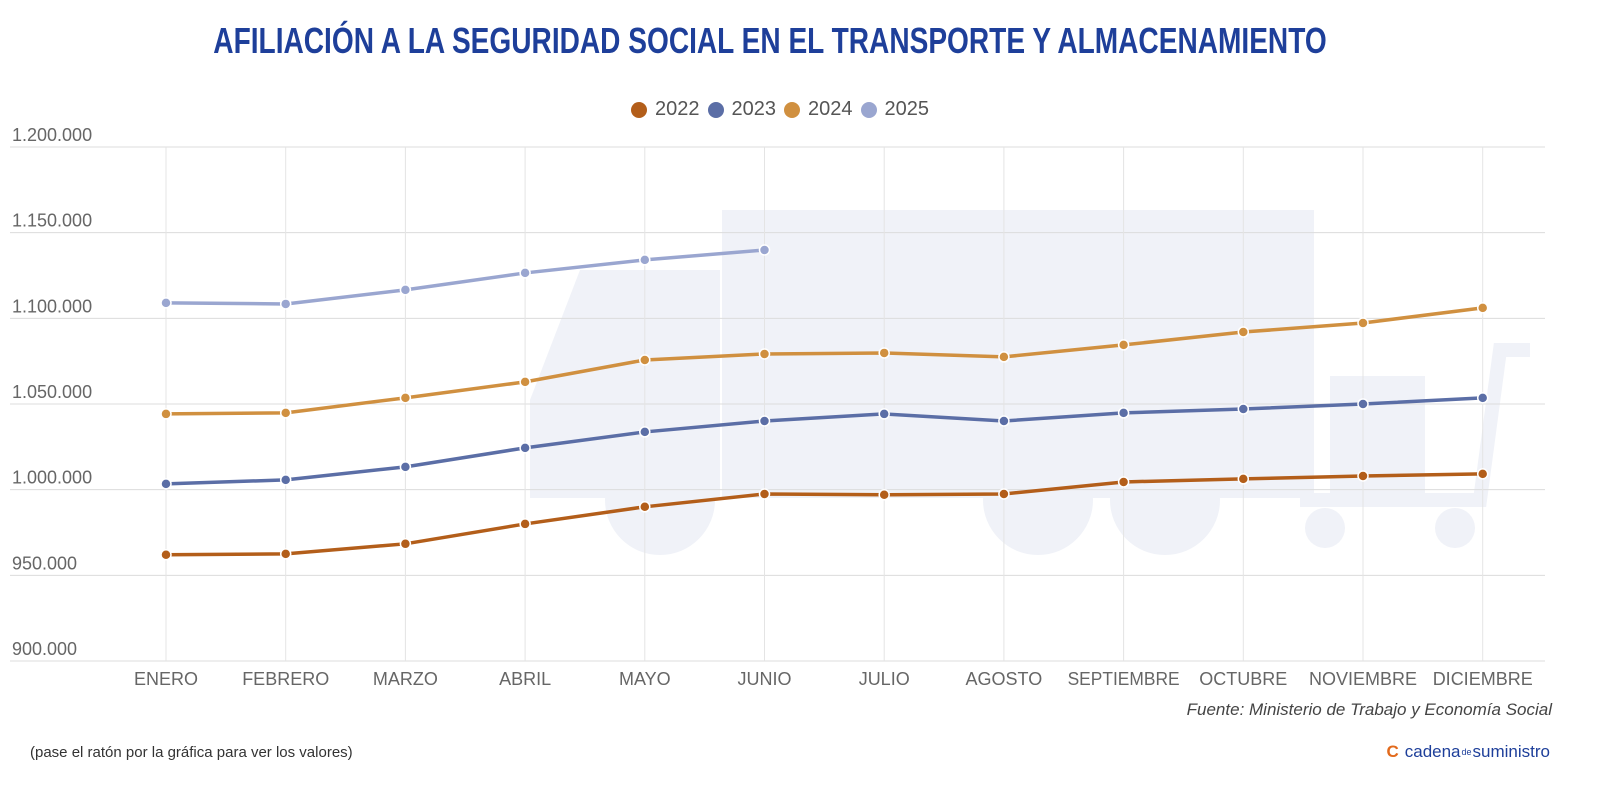  I want to click on logo-icon: C, so click(1392, 751).